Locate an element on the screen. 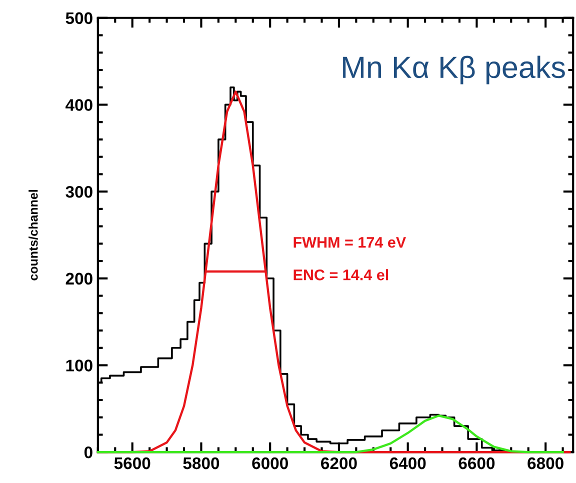 This screenshot has width=576, height=483. annotation: FWHM = 174 eV is located at coordinates (350, 242).